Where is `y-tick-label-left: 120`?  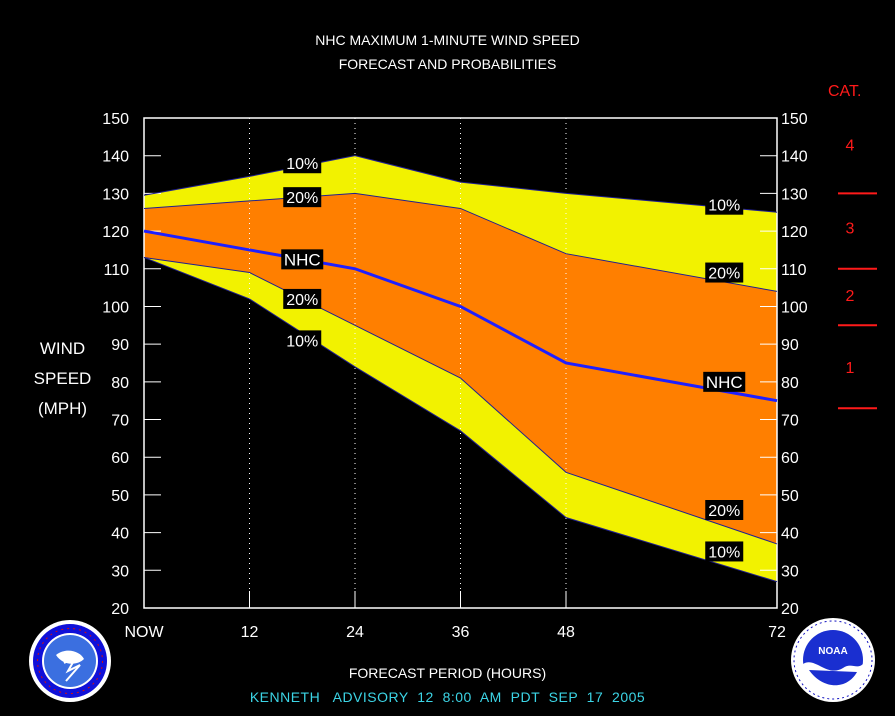 y-tick-label-left: 120 is located at coordinates (115, 232).